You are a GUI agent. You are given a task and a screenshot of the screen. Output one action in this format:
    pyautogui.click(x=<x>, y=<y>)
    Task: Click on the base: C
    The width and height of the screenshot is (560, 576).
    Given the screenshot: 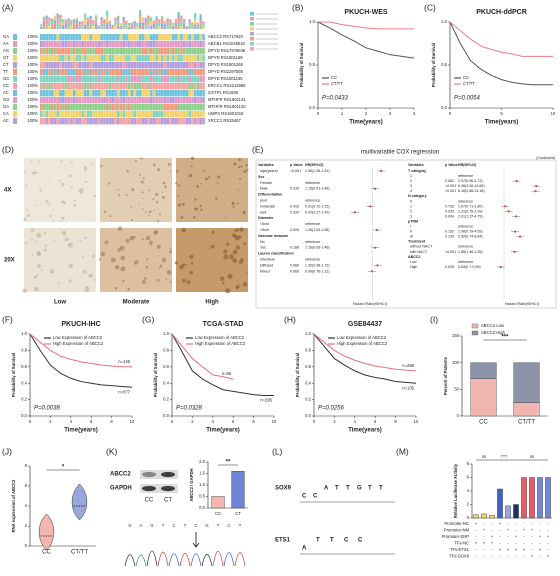 What is the action you would take?
    pyautogui.click(x=195, y=525)
    